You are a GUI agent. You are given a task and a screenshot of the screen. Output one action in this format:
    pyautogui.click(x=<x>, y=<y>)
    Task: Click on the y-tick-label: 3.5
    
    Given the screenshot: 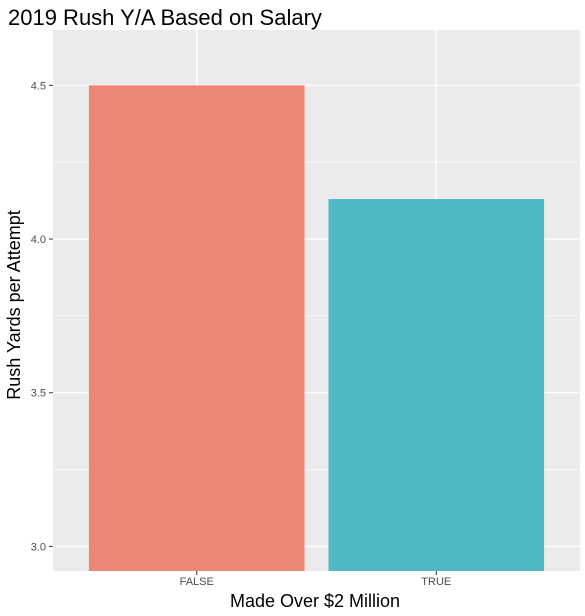 What is the action you would take?
    pyautogui.click(x=38, y=394)
    